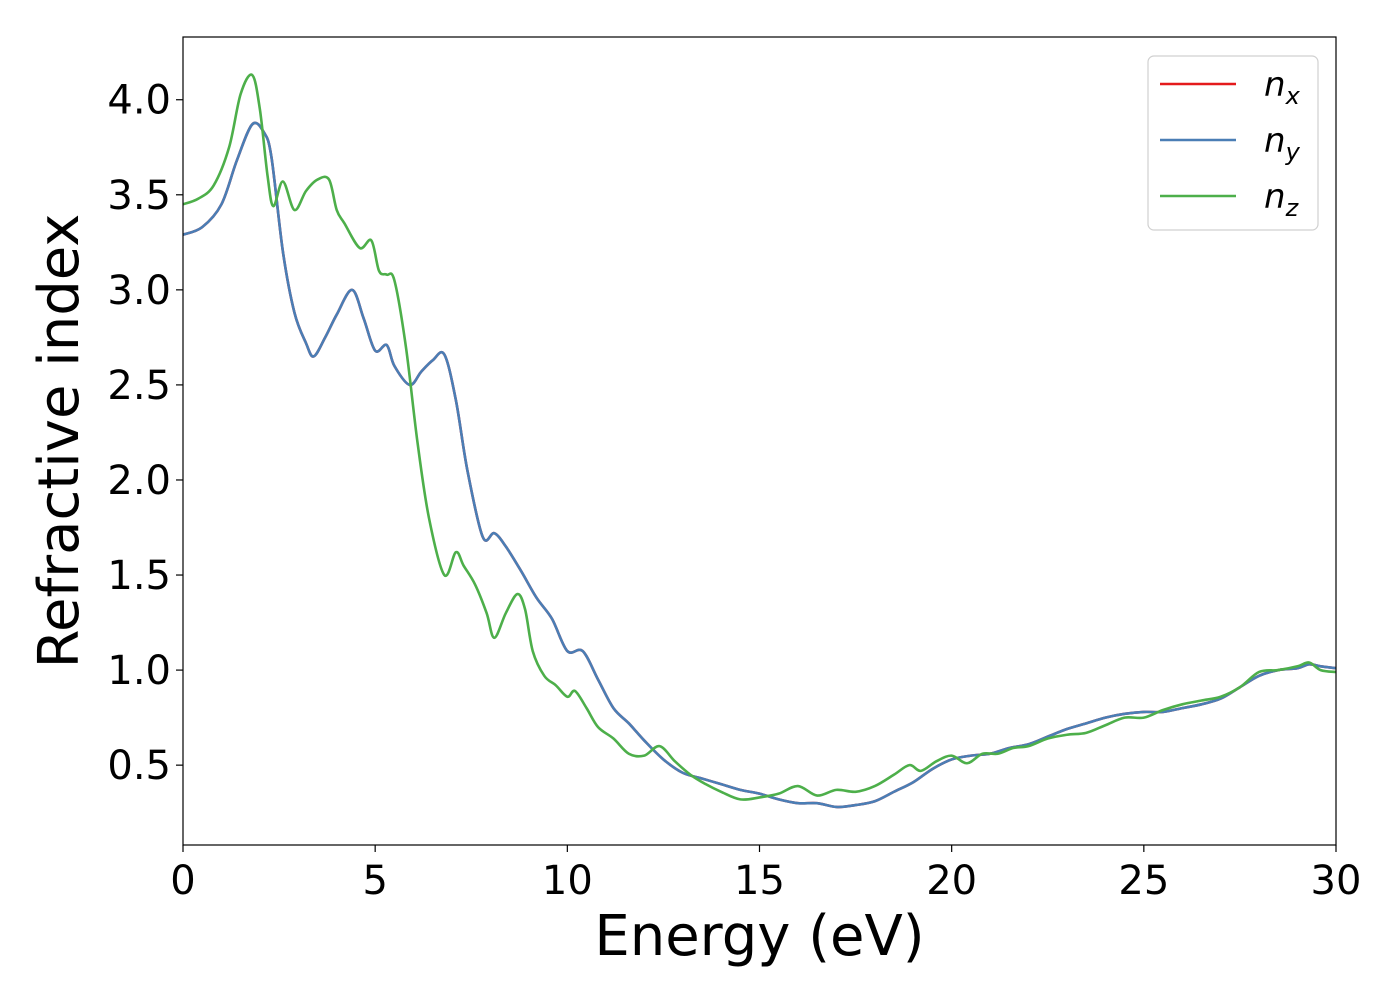 The width and height of the screenshot is (1400, 1000). I want to click on y-tick-label: 1.0, so click(139, 671).